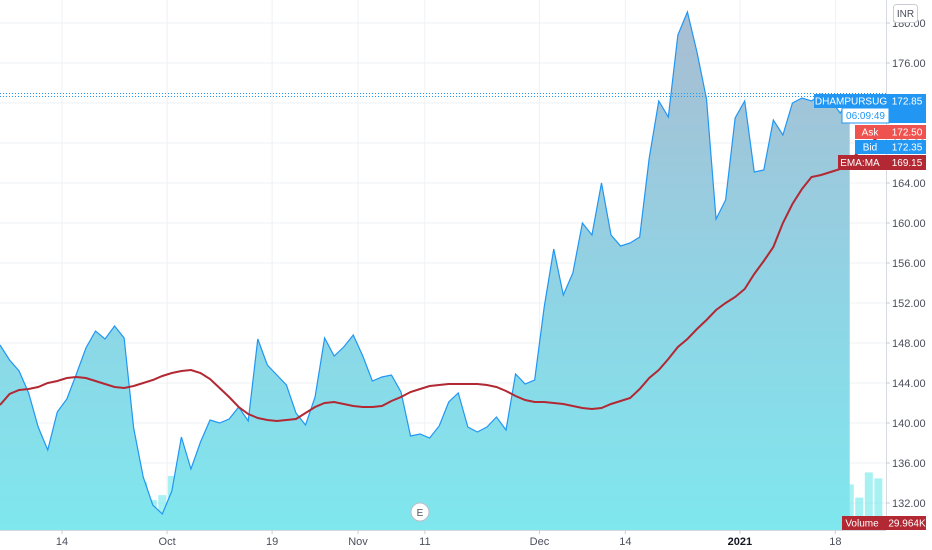 This screenshot has height=550, width=932. I want to click on earnings-marker-label: E, so click(420, 513).